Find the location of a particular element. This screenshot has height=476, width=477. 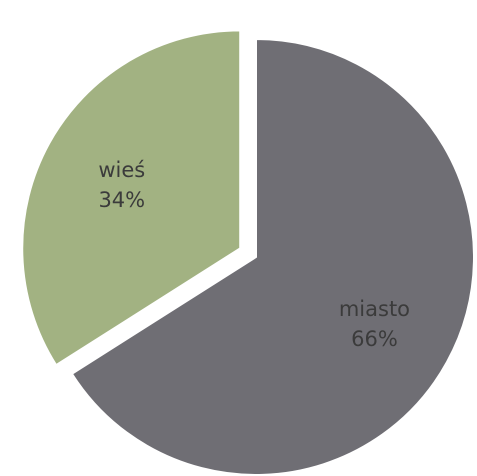

slice-label-wies: wieś 34% is located at coordinates (121, 185).